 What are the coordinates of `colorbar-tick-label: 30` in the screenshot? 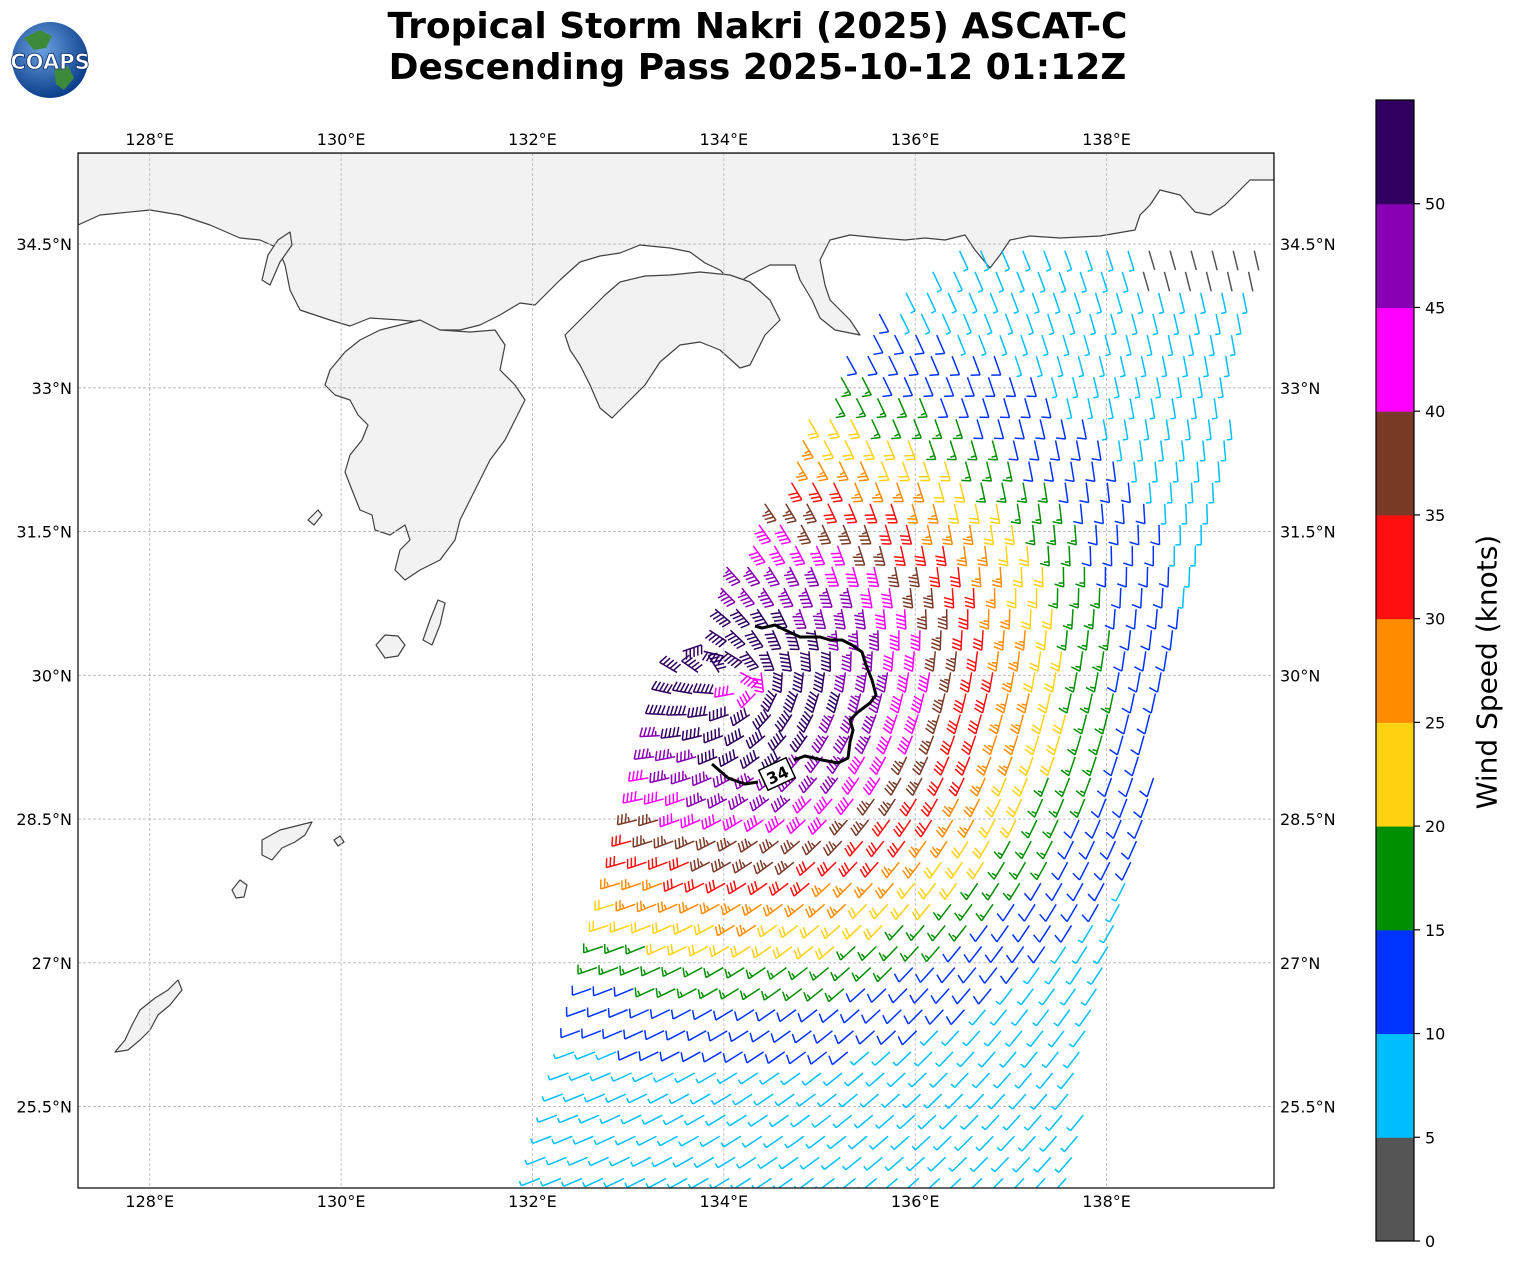 It's located at (1435, 619).